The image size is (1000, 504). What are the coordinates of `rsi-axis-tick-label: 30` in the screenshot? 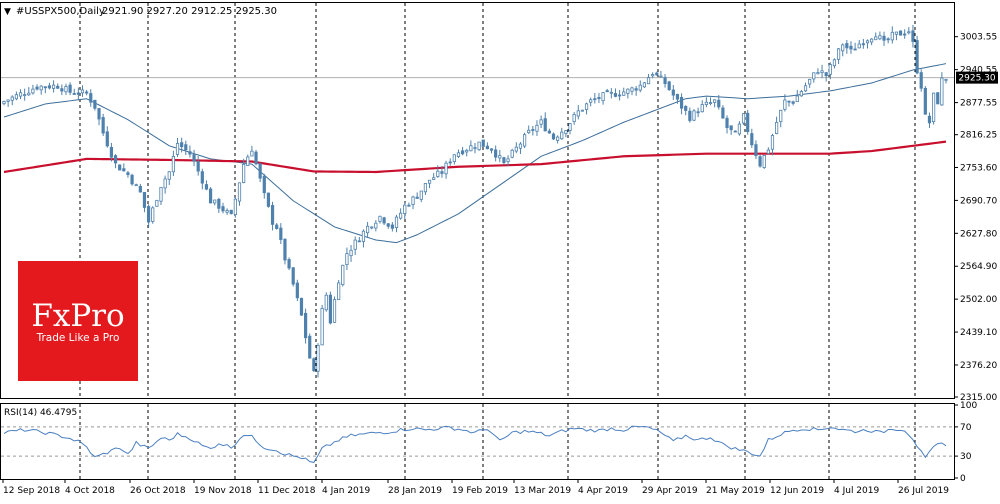 It's located at (966, 457).